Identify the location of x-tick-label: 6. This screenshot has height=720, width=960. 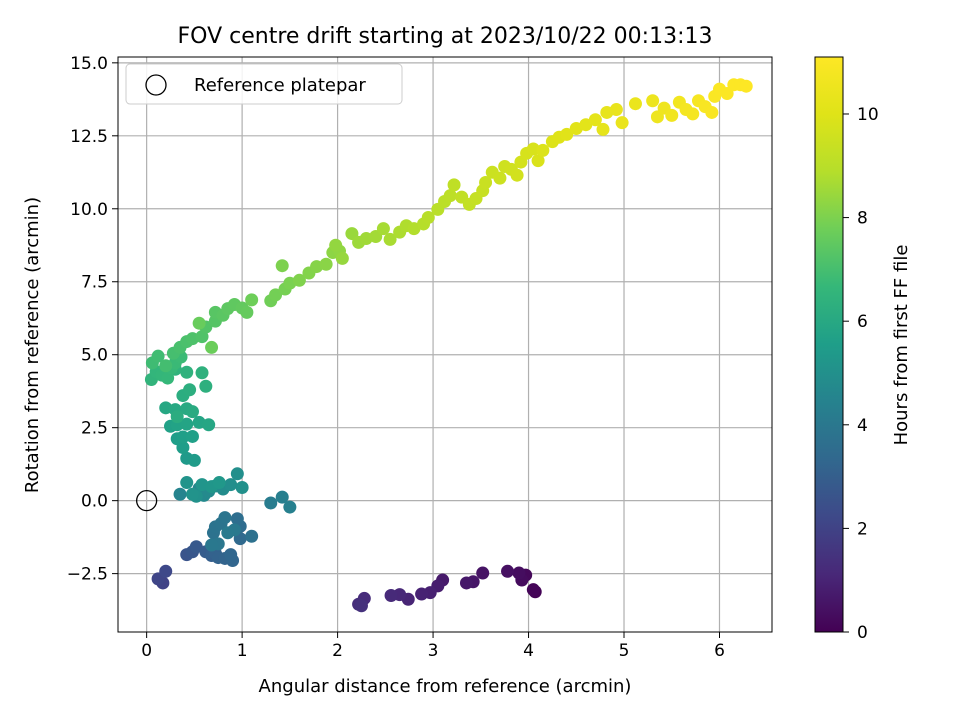
(719, 651).